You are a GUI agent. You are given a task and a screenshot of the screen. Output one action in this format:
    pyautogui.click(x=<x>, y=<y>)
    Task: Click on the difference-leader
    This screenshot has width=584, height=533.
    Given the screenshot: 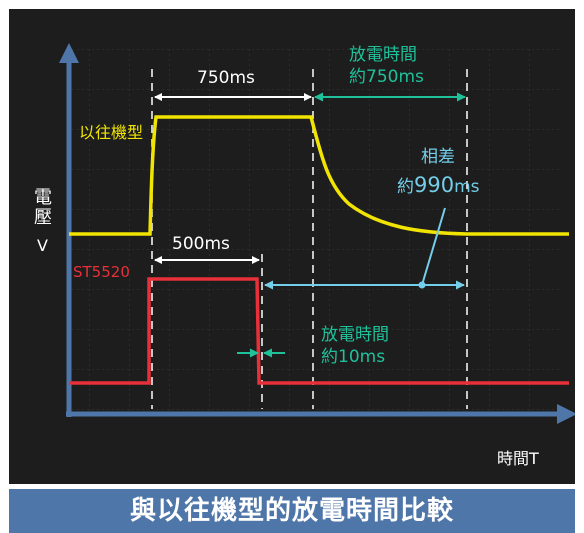 What is the action you would take?
    pyautogui.click(x=433, y=246)
    